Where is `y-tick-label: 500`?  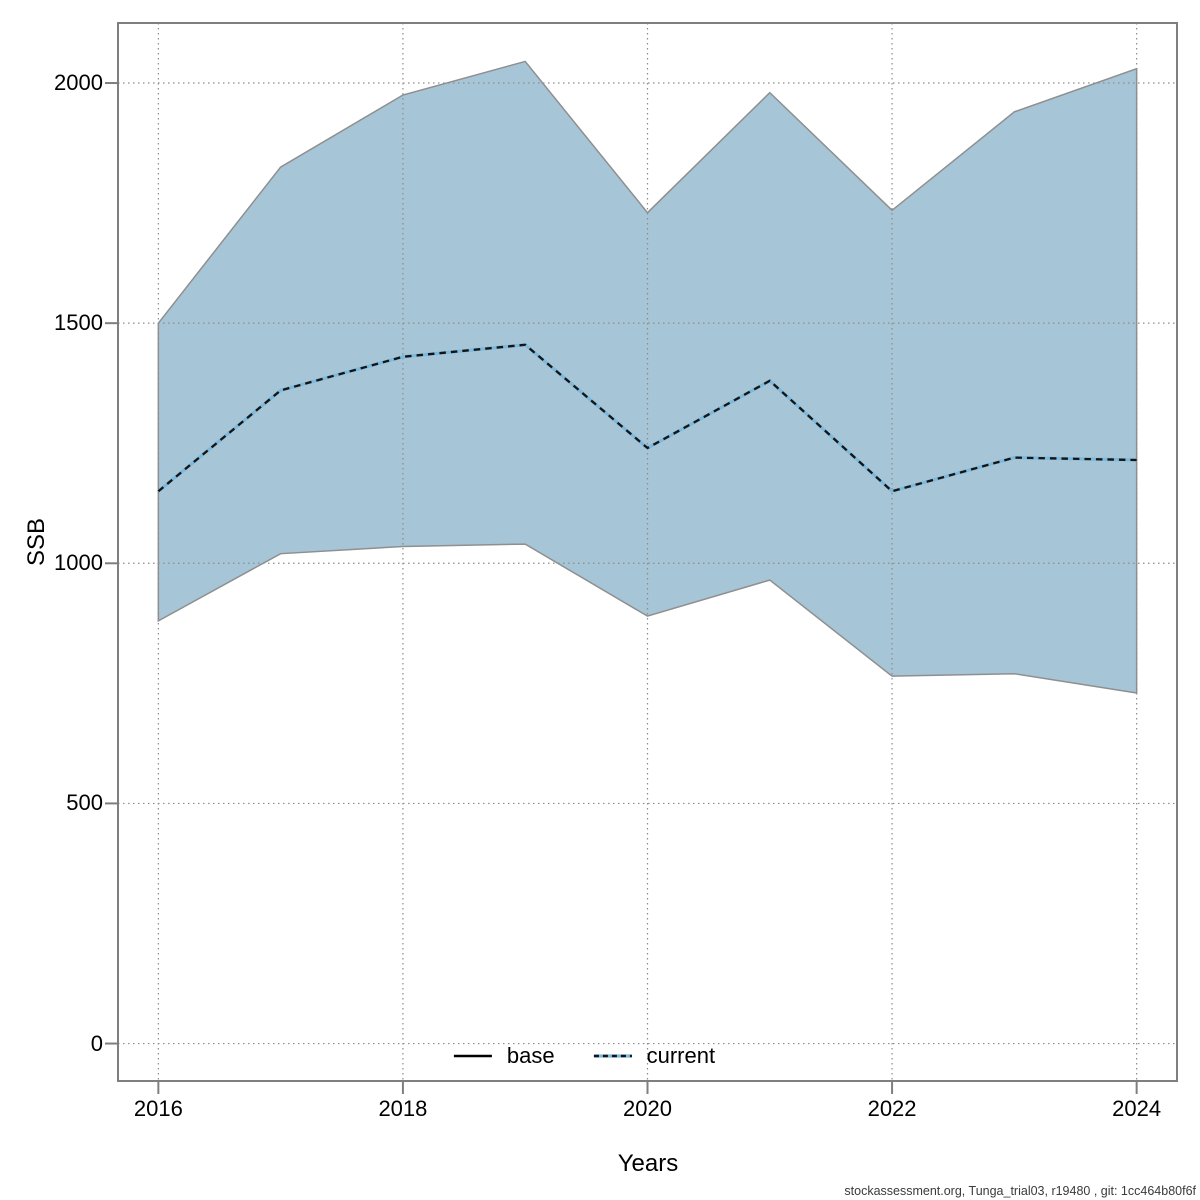 y-tick-label: 500 is located at coordinates (84, 803).